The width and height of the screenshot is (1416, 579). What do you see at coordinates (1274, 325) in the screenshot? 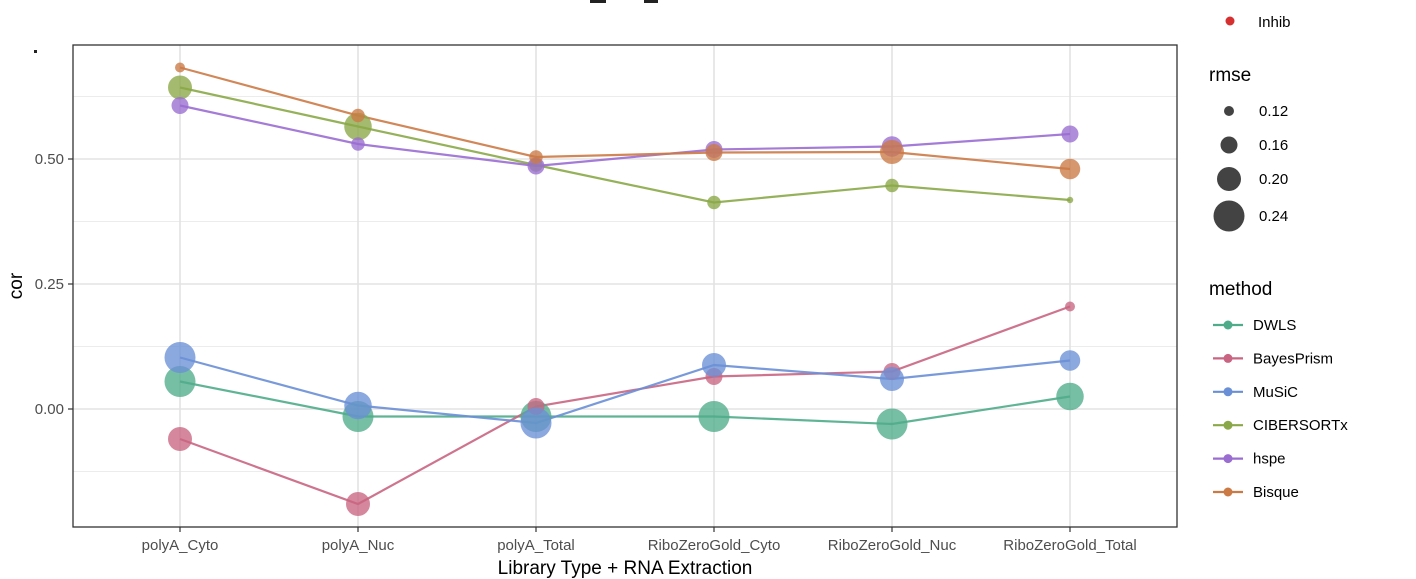
I see `color-legend-label: DWLS` at bounding box center [1274, 325].